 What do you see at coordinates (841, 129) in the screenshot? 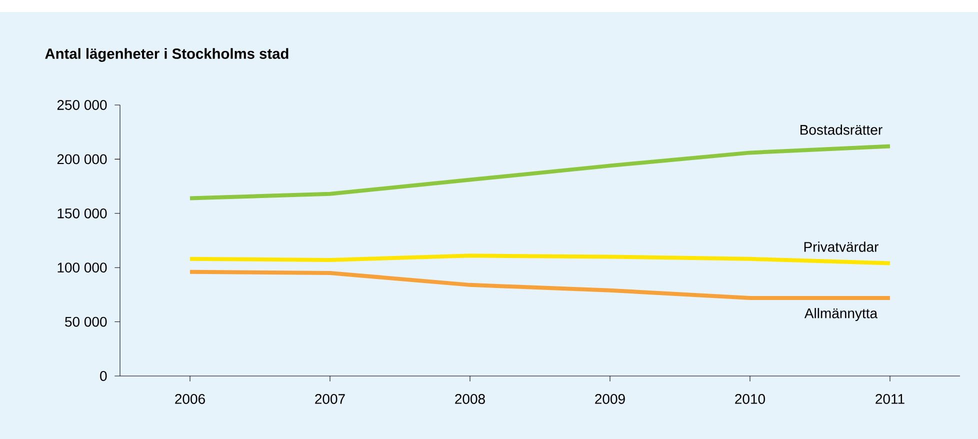
I see `series-label: Bostadsrätter` at bounding box center [841, 129].